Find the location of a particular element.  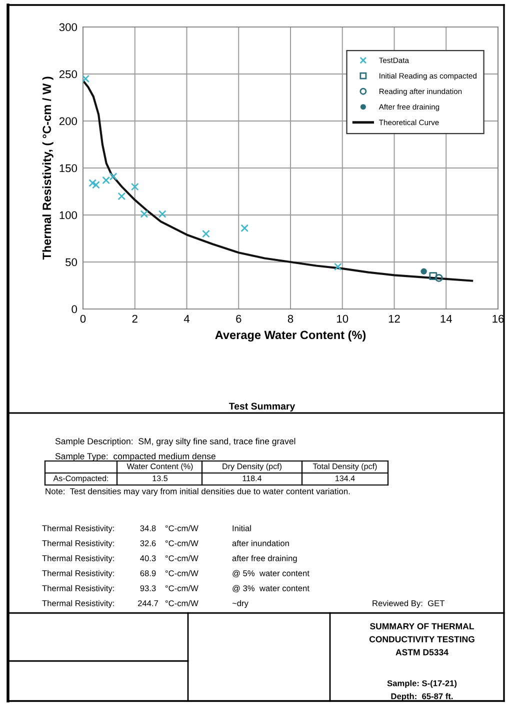

y-axis-title: Thermal Resistivity, ( °C-cm / W ) is located at coordinates (48, 168).